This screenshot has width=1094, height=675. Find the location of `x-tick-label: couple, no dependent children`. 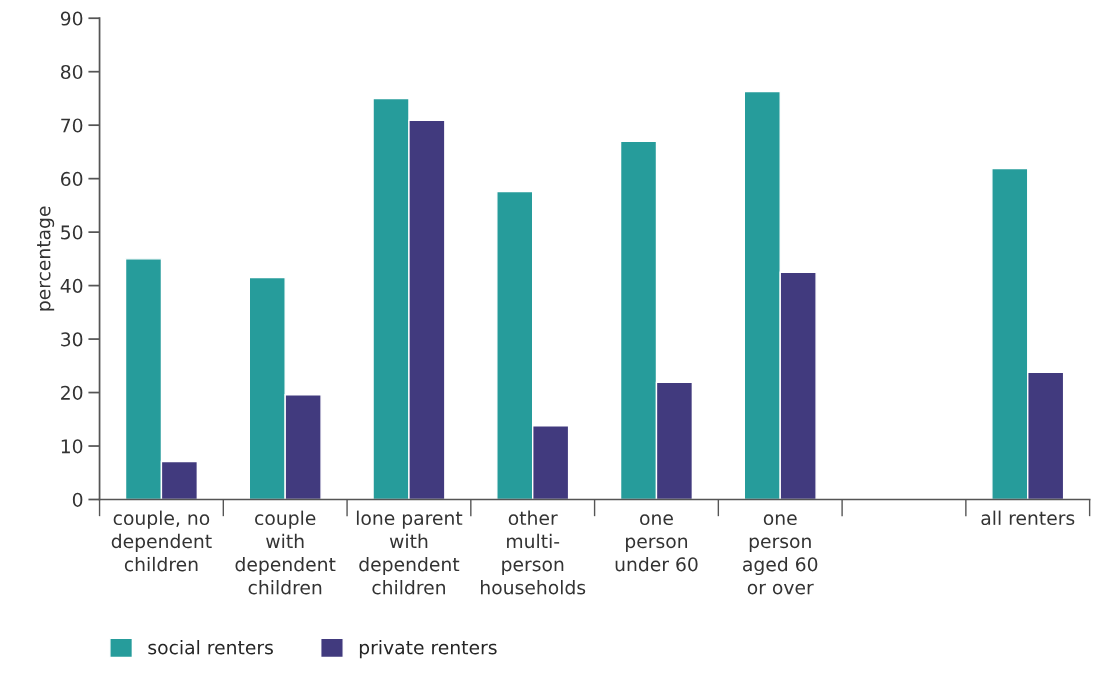

x-tick-label: couple, no dependent children is located at coordinates (161, 541).